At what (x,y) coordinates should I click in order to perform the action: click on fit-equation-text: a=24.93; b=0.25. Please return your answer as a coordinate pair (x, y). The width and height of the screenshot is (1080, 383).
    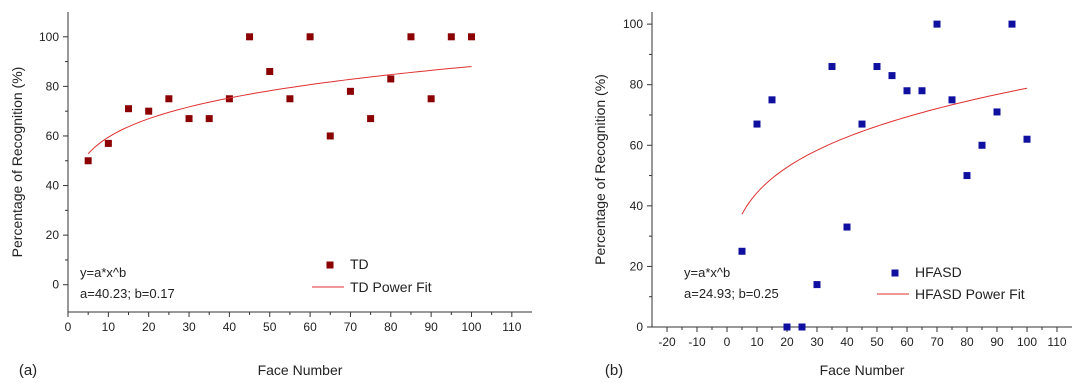
    Looking at the image, I should click on (731, 293).